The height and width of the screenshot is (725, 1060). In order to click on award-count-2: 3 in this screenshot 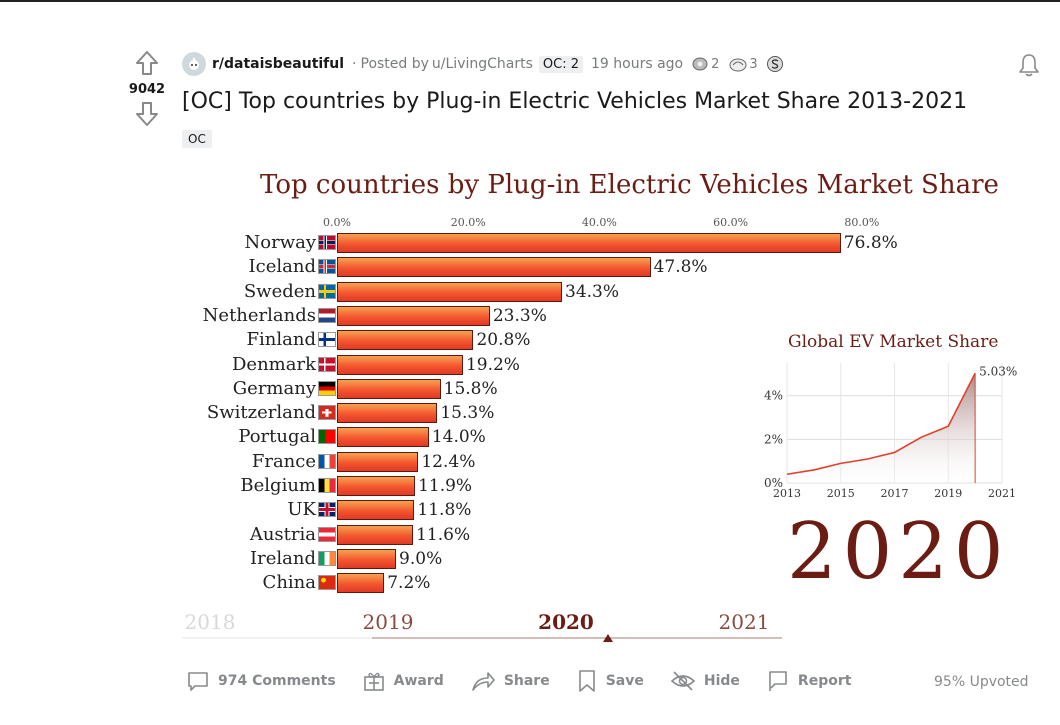, I will do `click(753, 64)`.